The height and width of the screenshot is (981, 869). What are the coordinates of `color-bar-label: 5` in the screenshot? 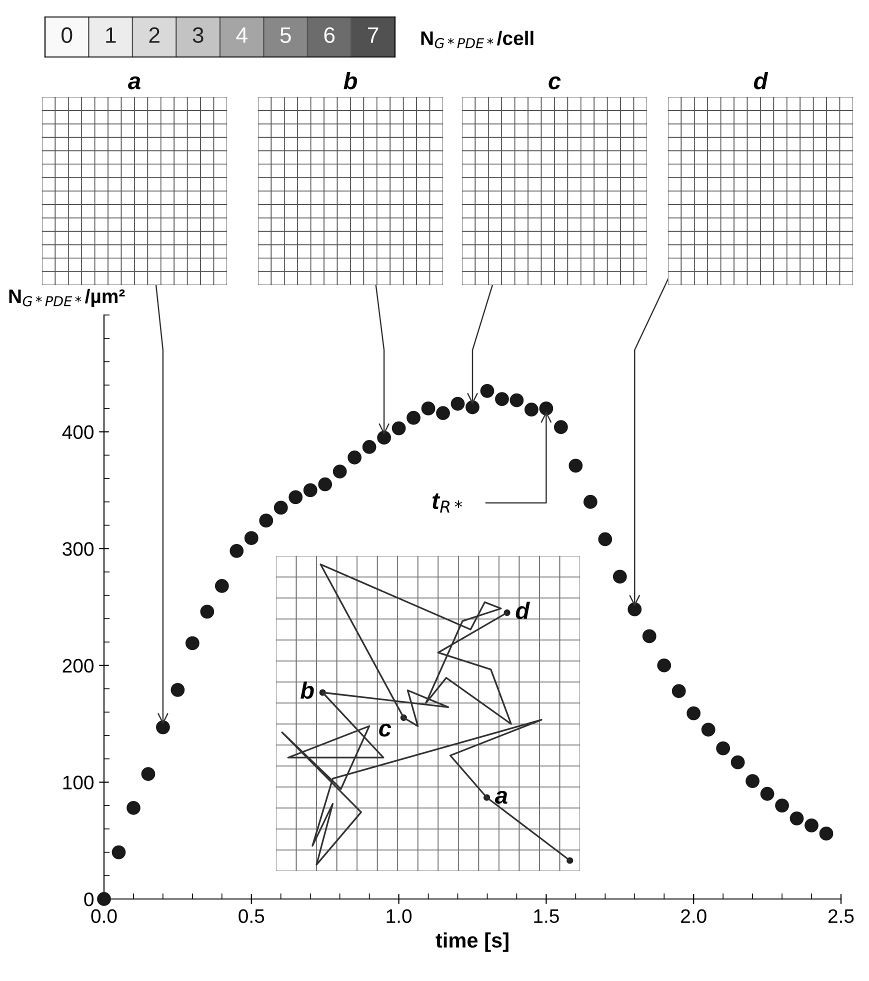 It's located at (285, 35).